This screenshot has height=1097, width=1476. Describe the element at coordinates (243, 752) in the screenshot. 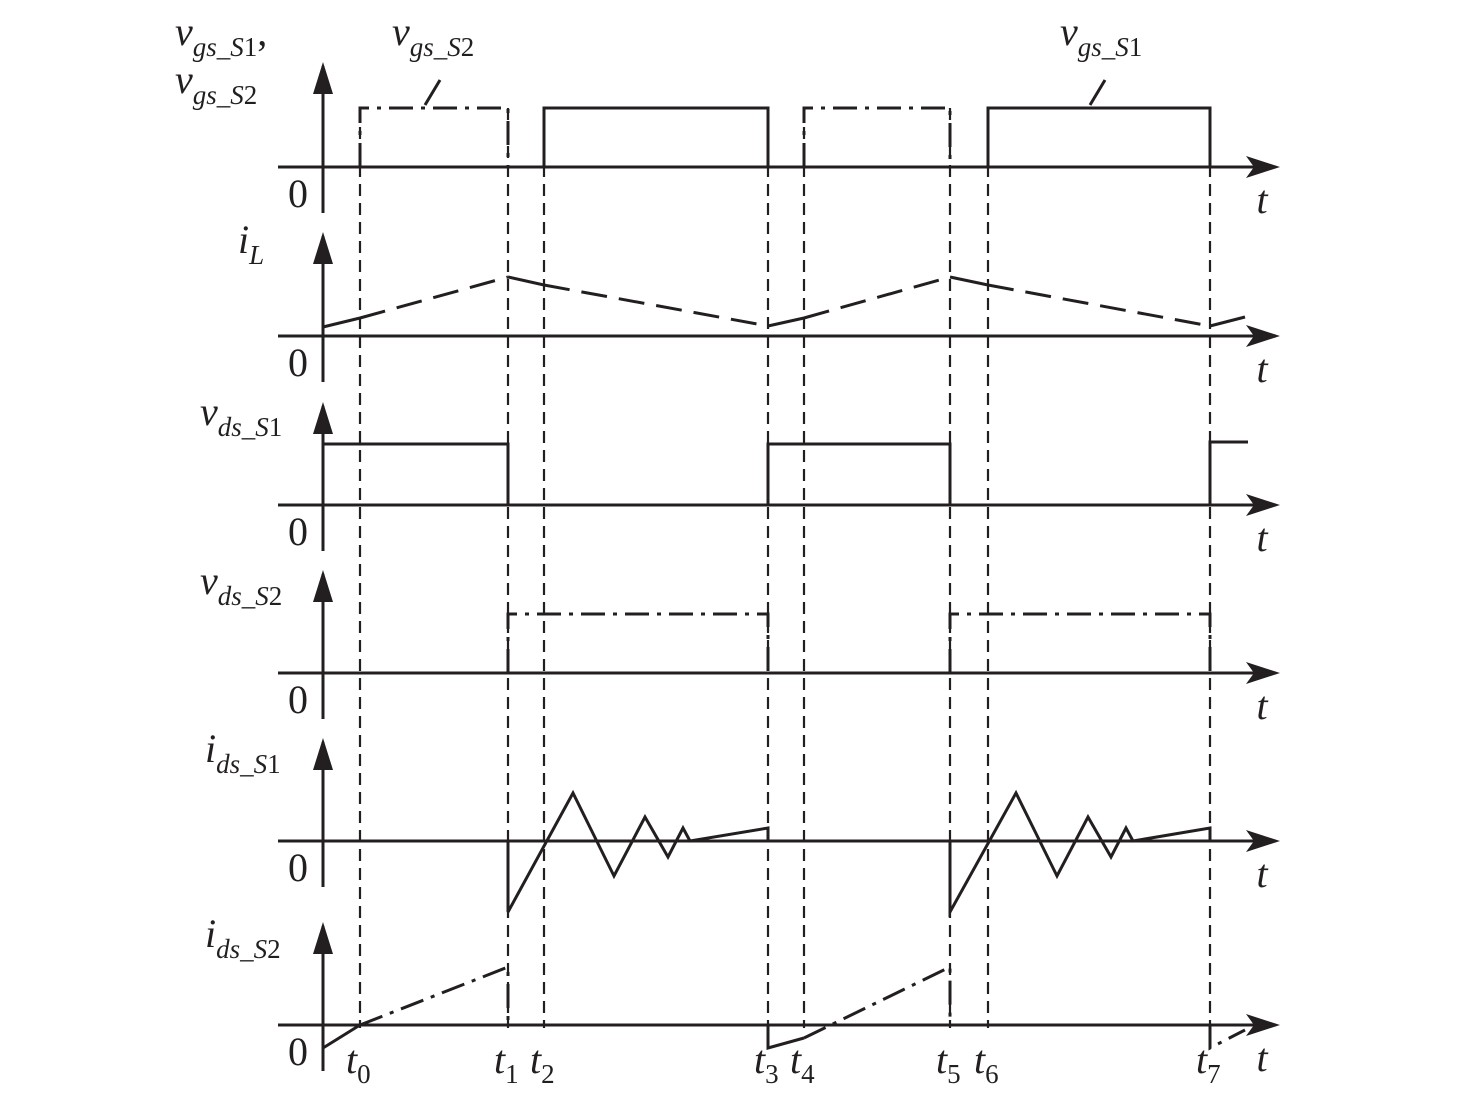

I see `label-ids1: ids_S1` at that location.